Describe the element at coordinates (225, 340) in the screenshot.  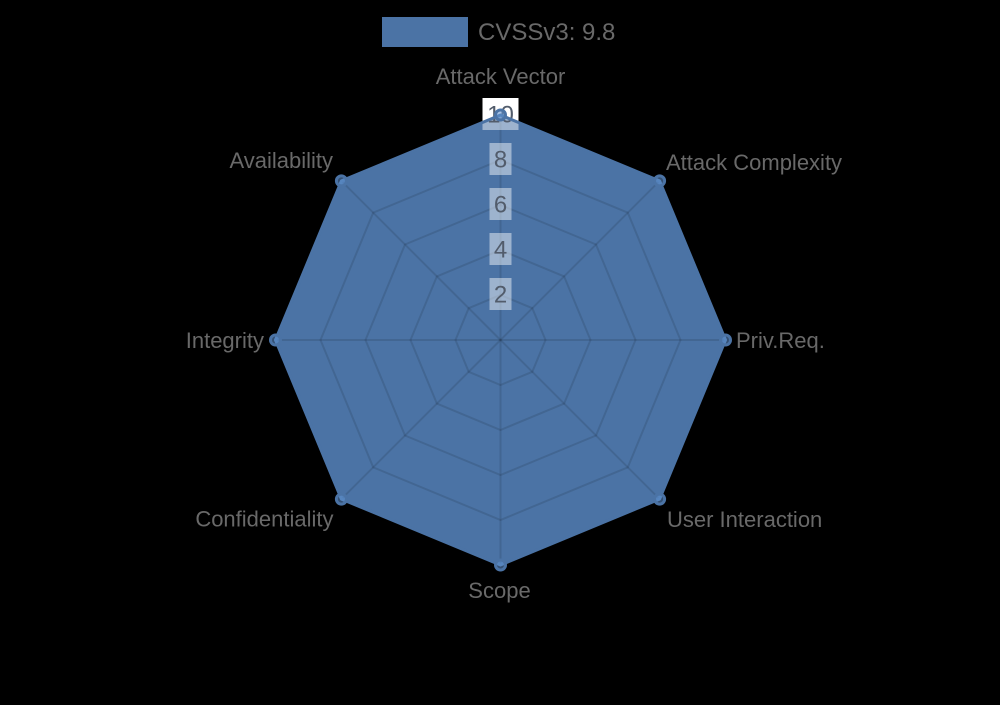
I see `svg-text: Integrity` at that location.